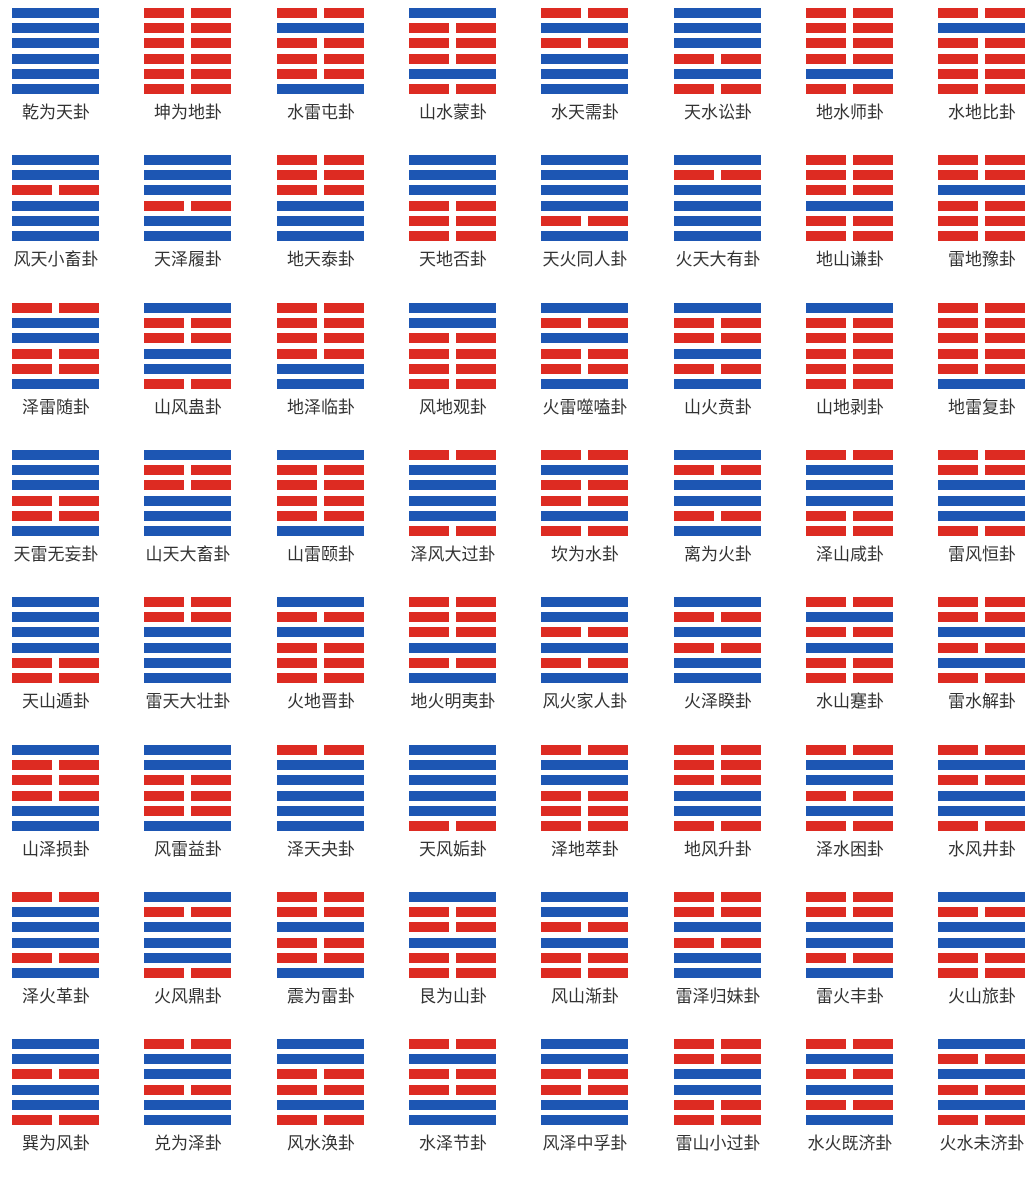 The height and width of the screenshot is (1178, 1032). What do you see at coordinates (331, 515) in the screenshot?
I see `hexagram-card: 山雷颐卦` at bounding box center [331, 515].